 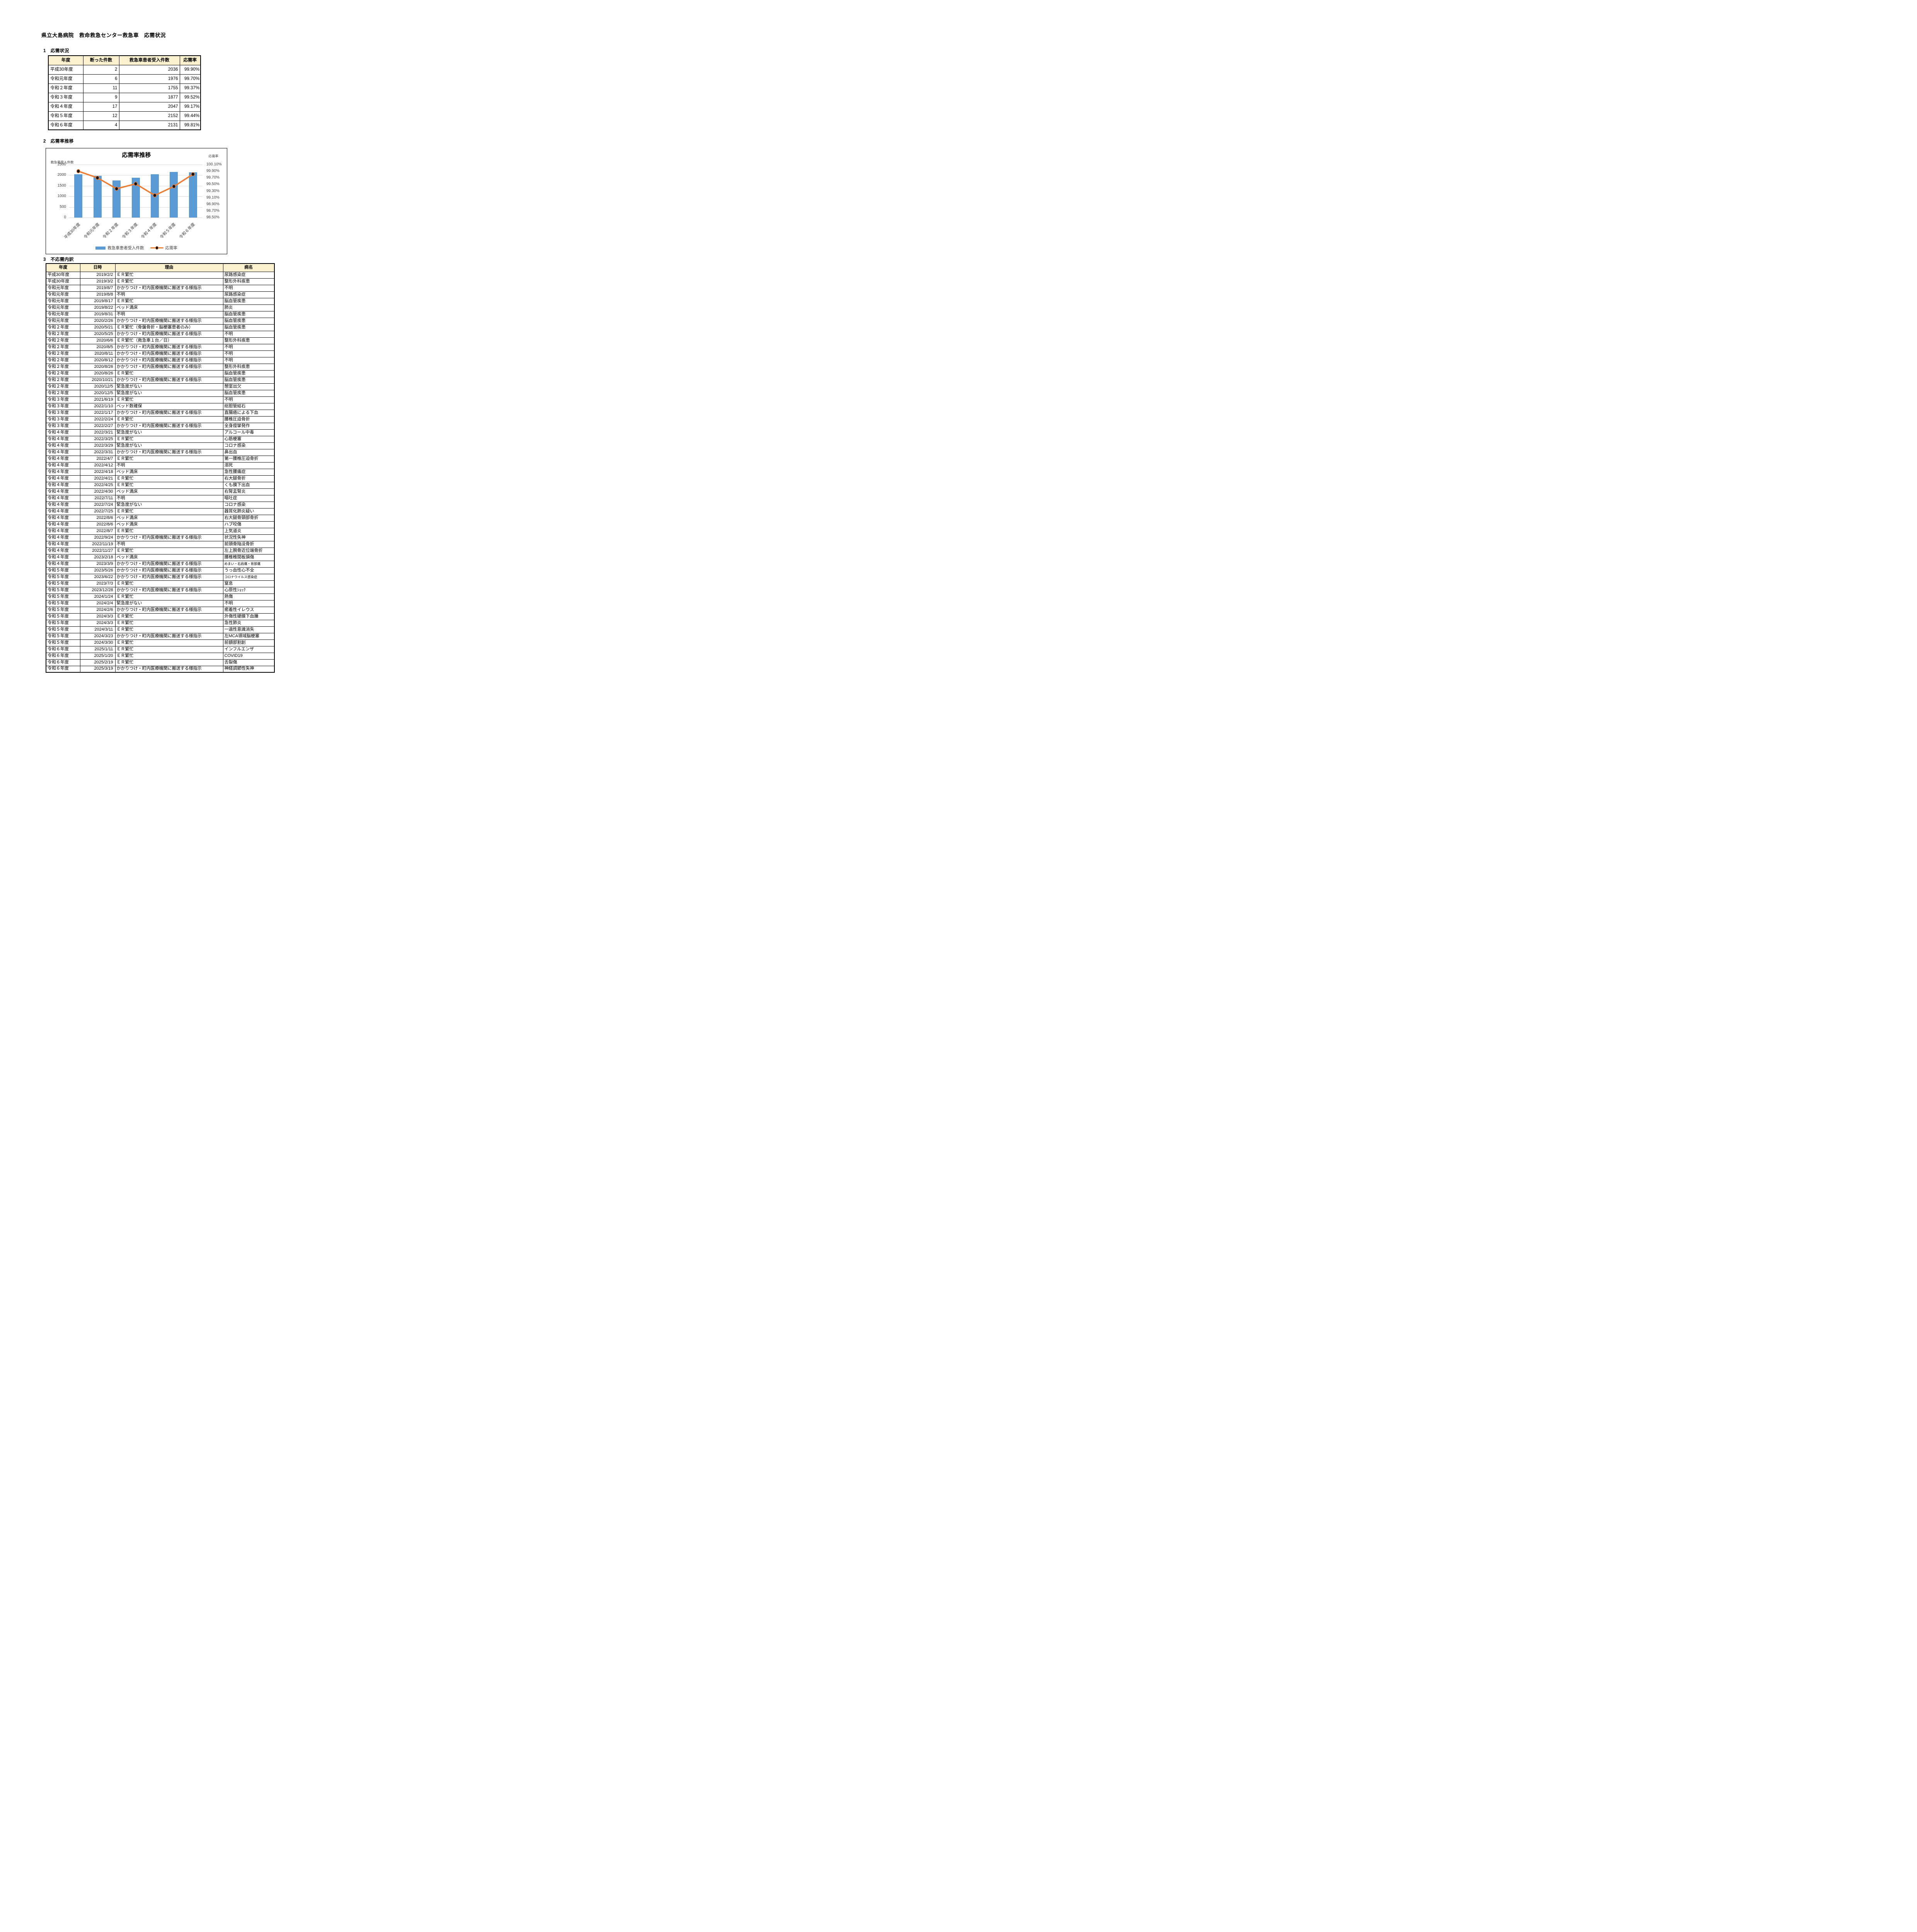 I want to click on disease-cell: 右大腿骨折, so click(x=249, y=478).